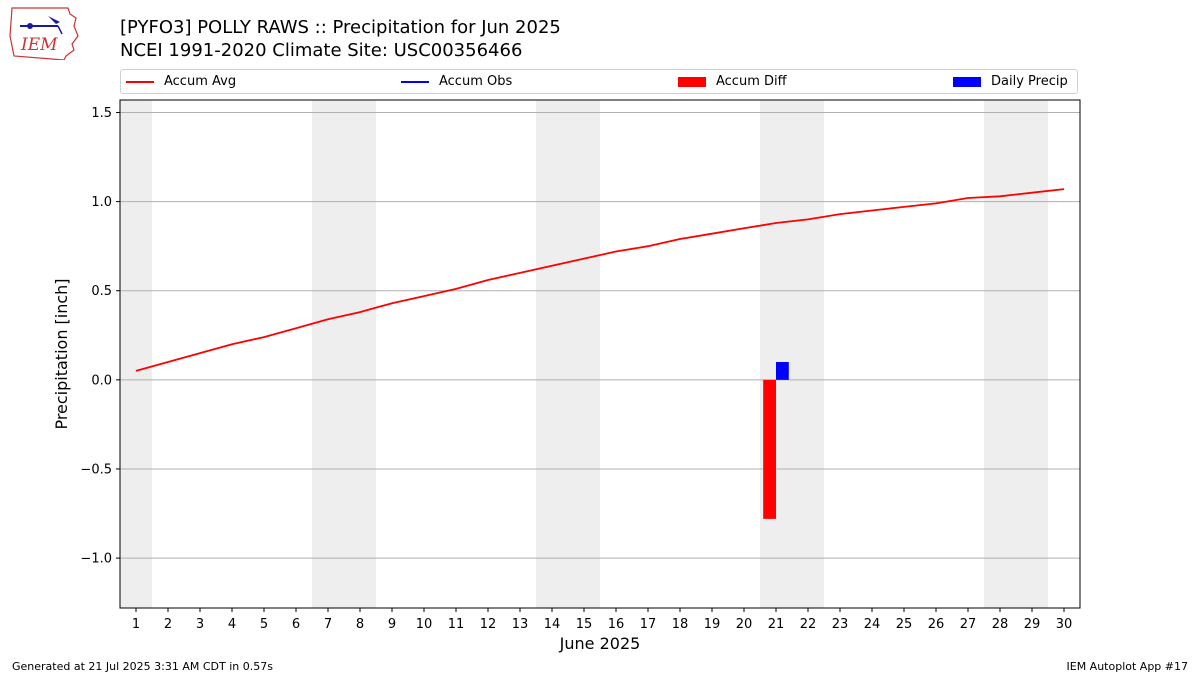 The width and height of the screenshot is (1200, 675). I want to click on x-tick-label: 14, so click(552, 624).